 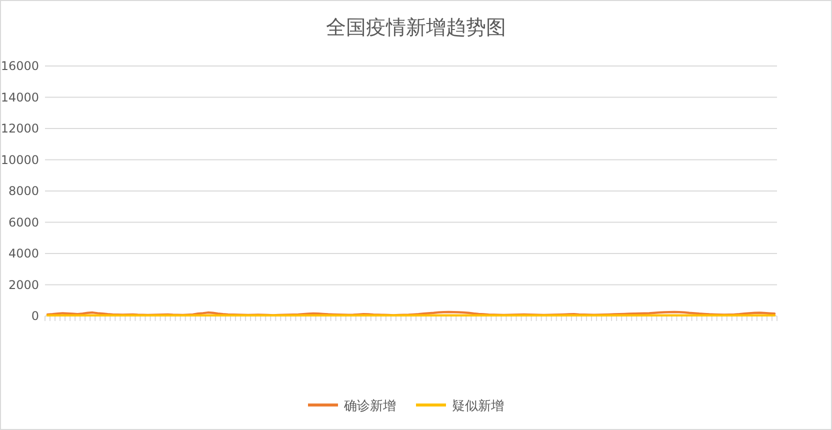 I want to click on y-tick-label: 4000, so click(x=23, y=253).